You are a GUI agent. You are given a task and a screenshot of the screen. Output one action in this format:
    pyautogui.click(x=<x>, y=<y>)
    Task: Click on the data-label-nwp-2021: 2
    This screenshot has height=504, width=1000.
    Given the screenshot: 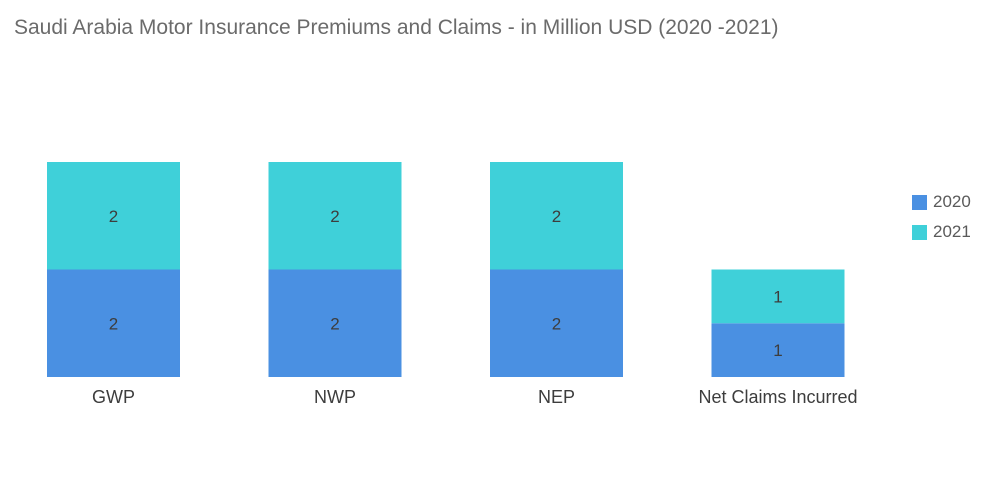 What is the action you would take?
    pyautogui.click(x=334, y=216)
    